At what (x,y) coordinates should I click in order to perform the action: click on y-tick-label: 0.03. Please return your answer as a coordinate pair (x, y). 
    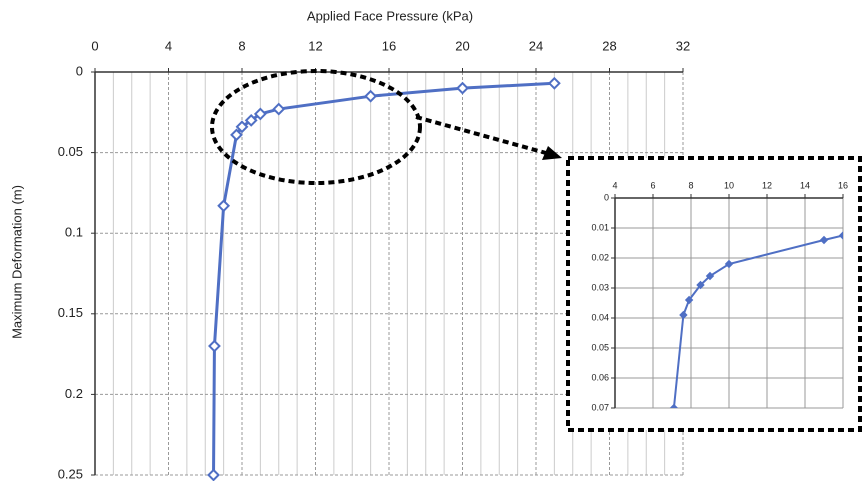
    Looking at the image, I should click on (600, 287).